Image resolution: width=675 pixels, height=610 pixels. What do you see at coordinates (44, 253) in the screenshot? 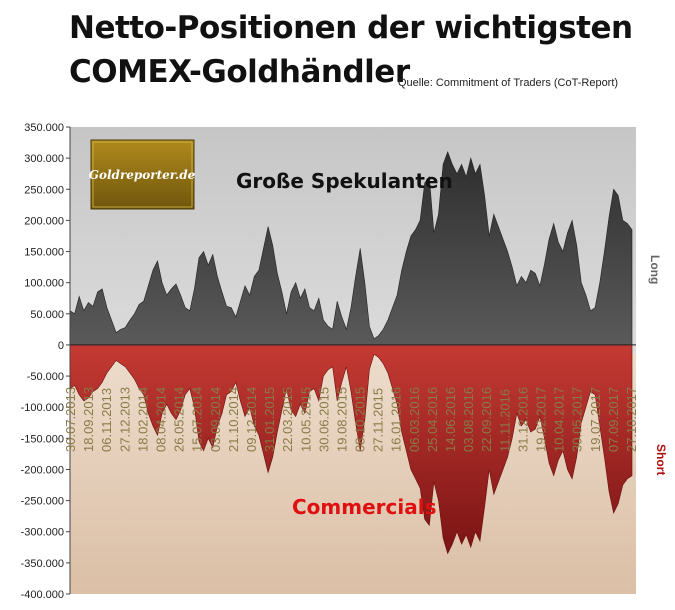
I see `y-tick-label: 150.000` at bounding box center [44, 253].